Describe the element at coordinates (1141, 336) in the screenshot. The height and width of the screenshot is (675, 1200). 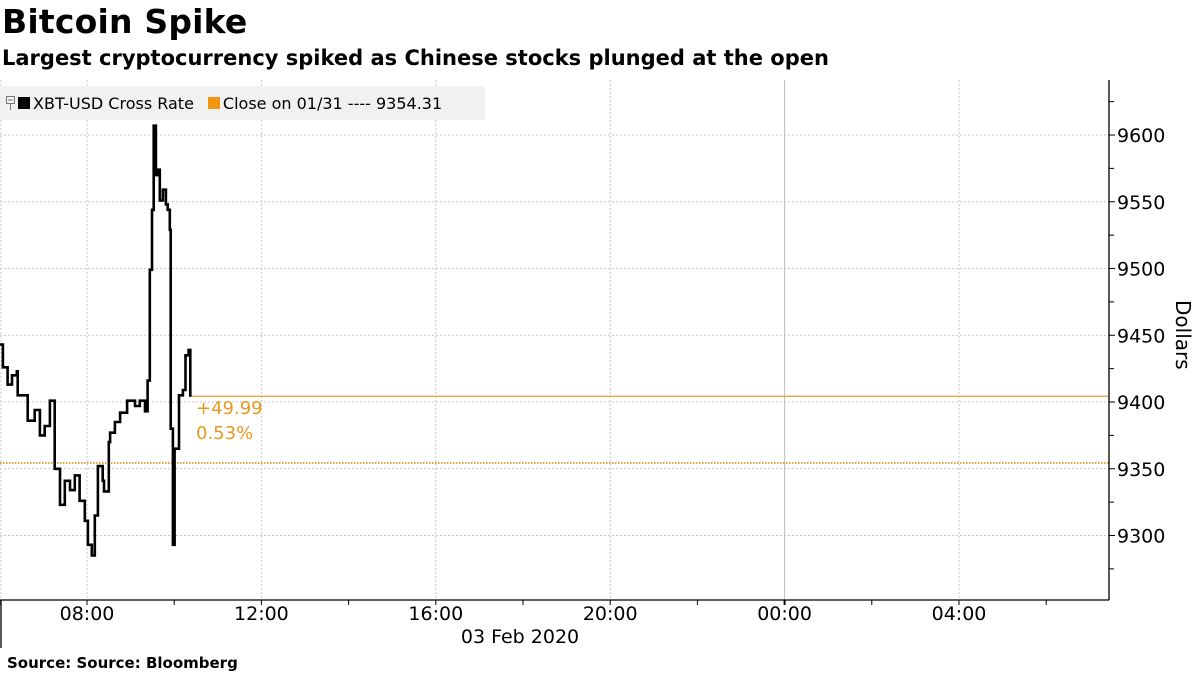
I see `y-tick-label: 9450` at that location.